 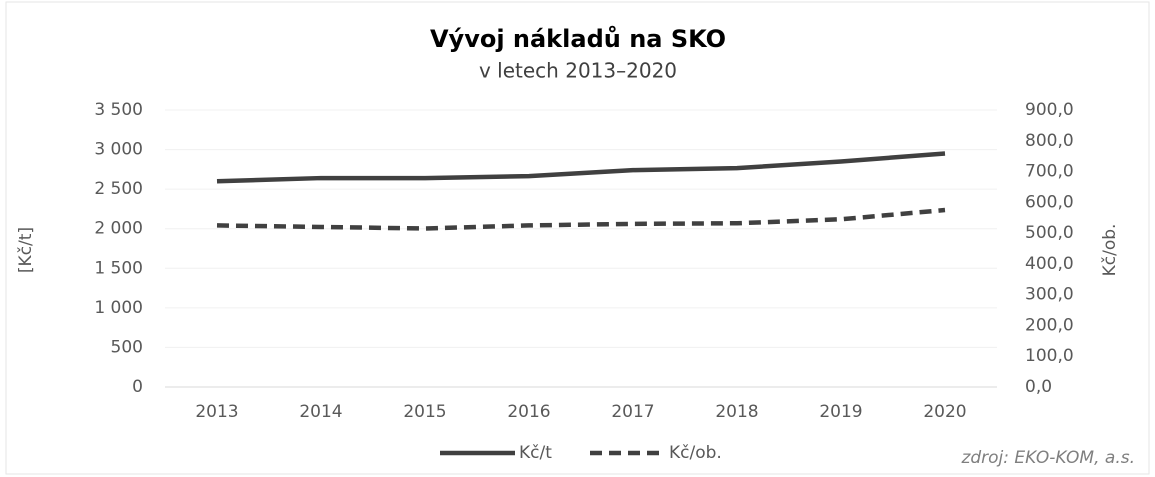 What do you see at coordinates (535, 453) in the screenshot?
I see `legend-label: Kč/t` at bounding box center [535, 453].